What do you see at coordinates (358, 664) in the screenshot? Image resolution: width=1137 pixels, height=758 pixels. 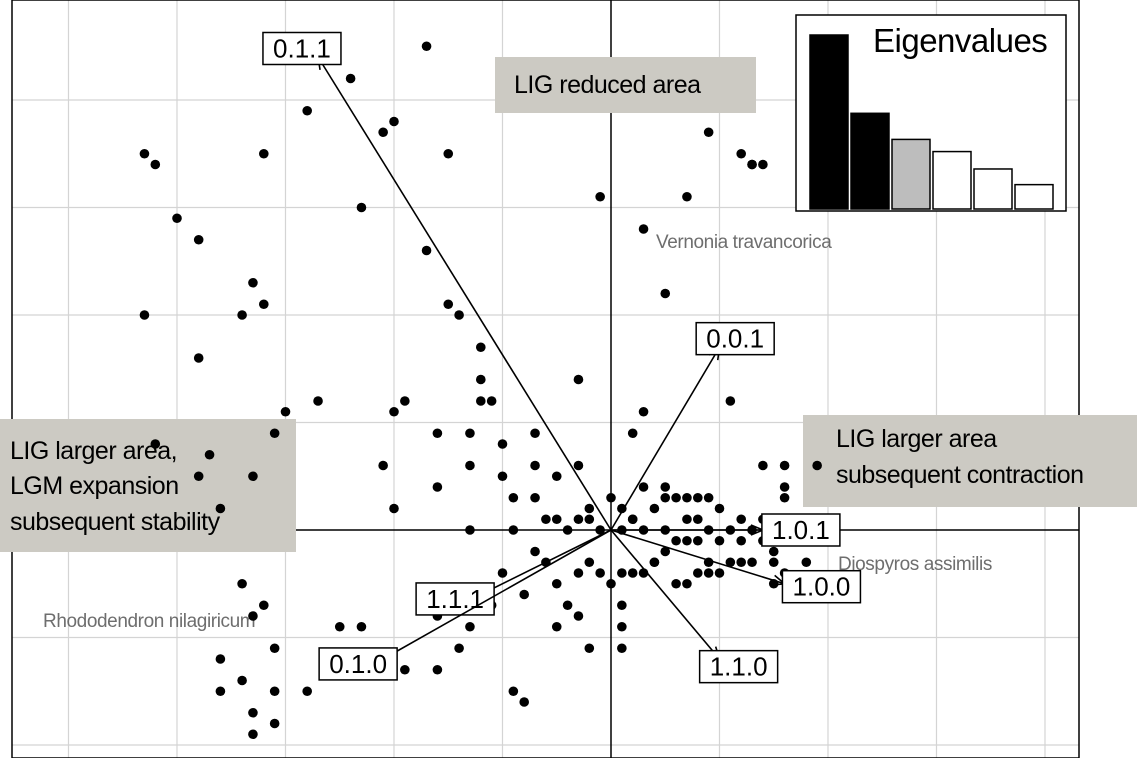 I see `vector-label: 0.1.0` at bounding box center [358, 664].